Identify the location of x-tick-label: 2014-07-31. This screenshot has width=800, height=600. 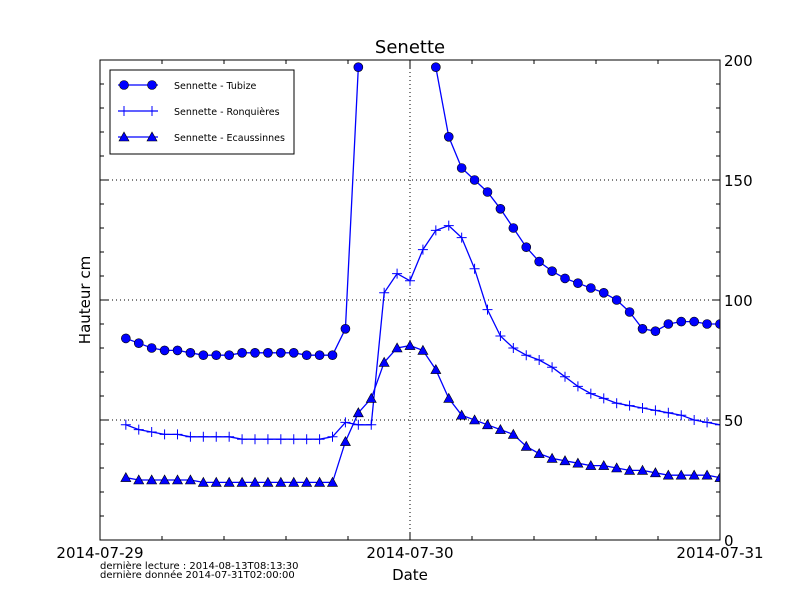
(719, 553).